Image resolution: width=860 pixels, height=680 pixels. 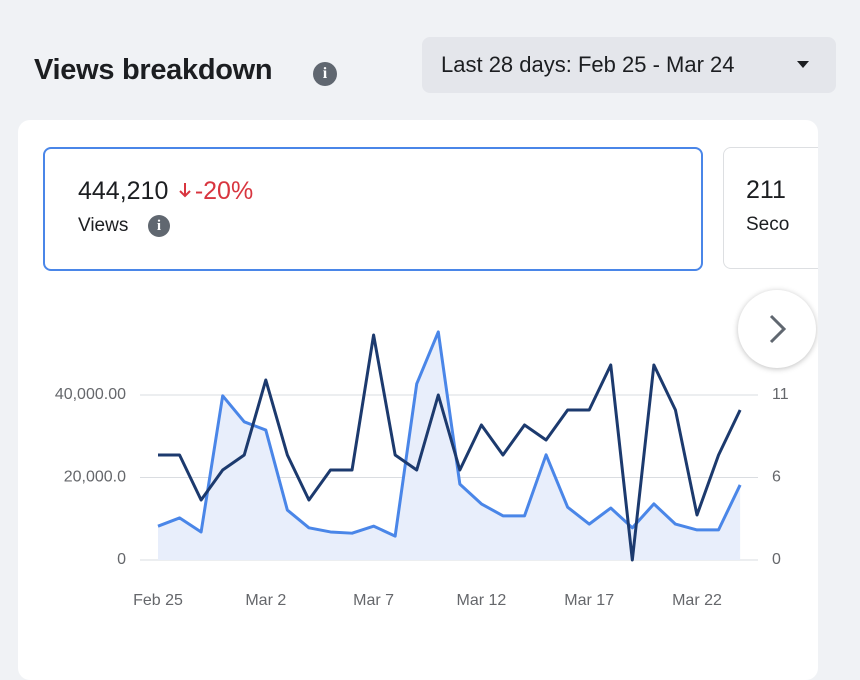 I want to click on metric-value: 211, so click(x=766, y=190).